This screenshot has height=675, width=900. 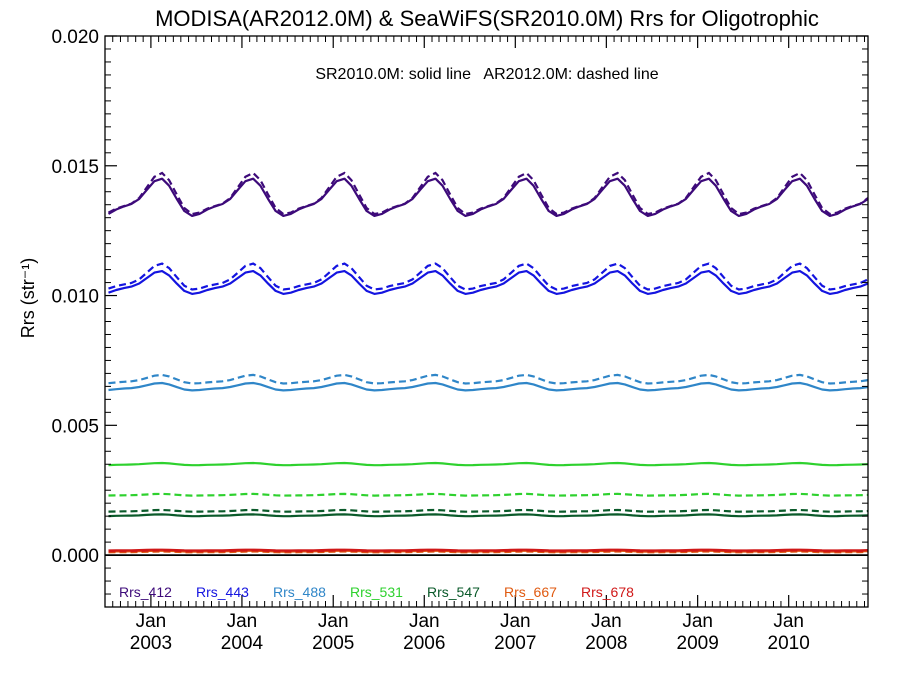 I want to click on y-tick-label: 0.015, so click(x=75, y=167).